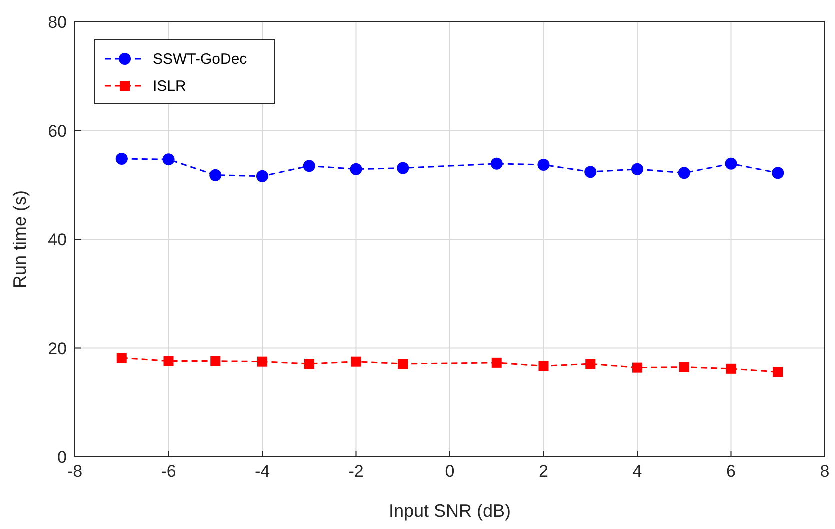 This screenshot has width=835, height=529. I want to click on x-tick-label: 4, so click(637, 471).